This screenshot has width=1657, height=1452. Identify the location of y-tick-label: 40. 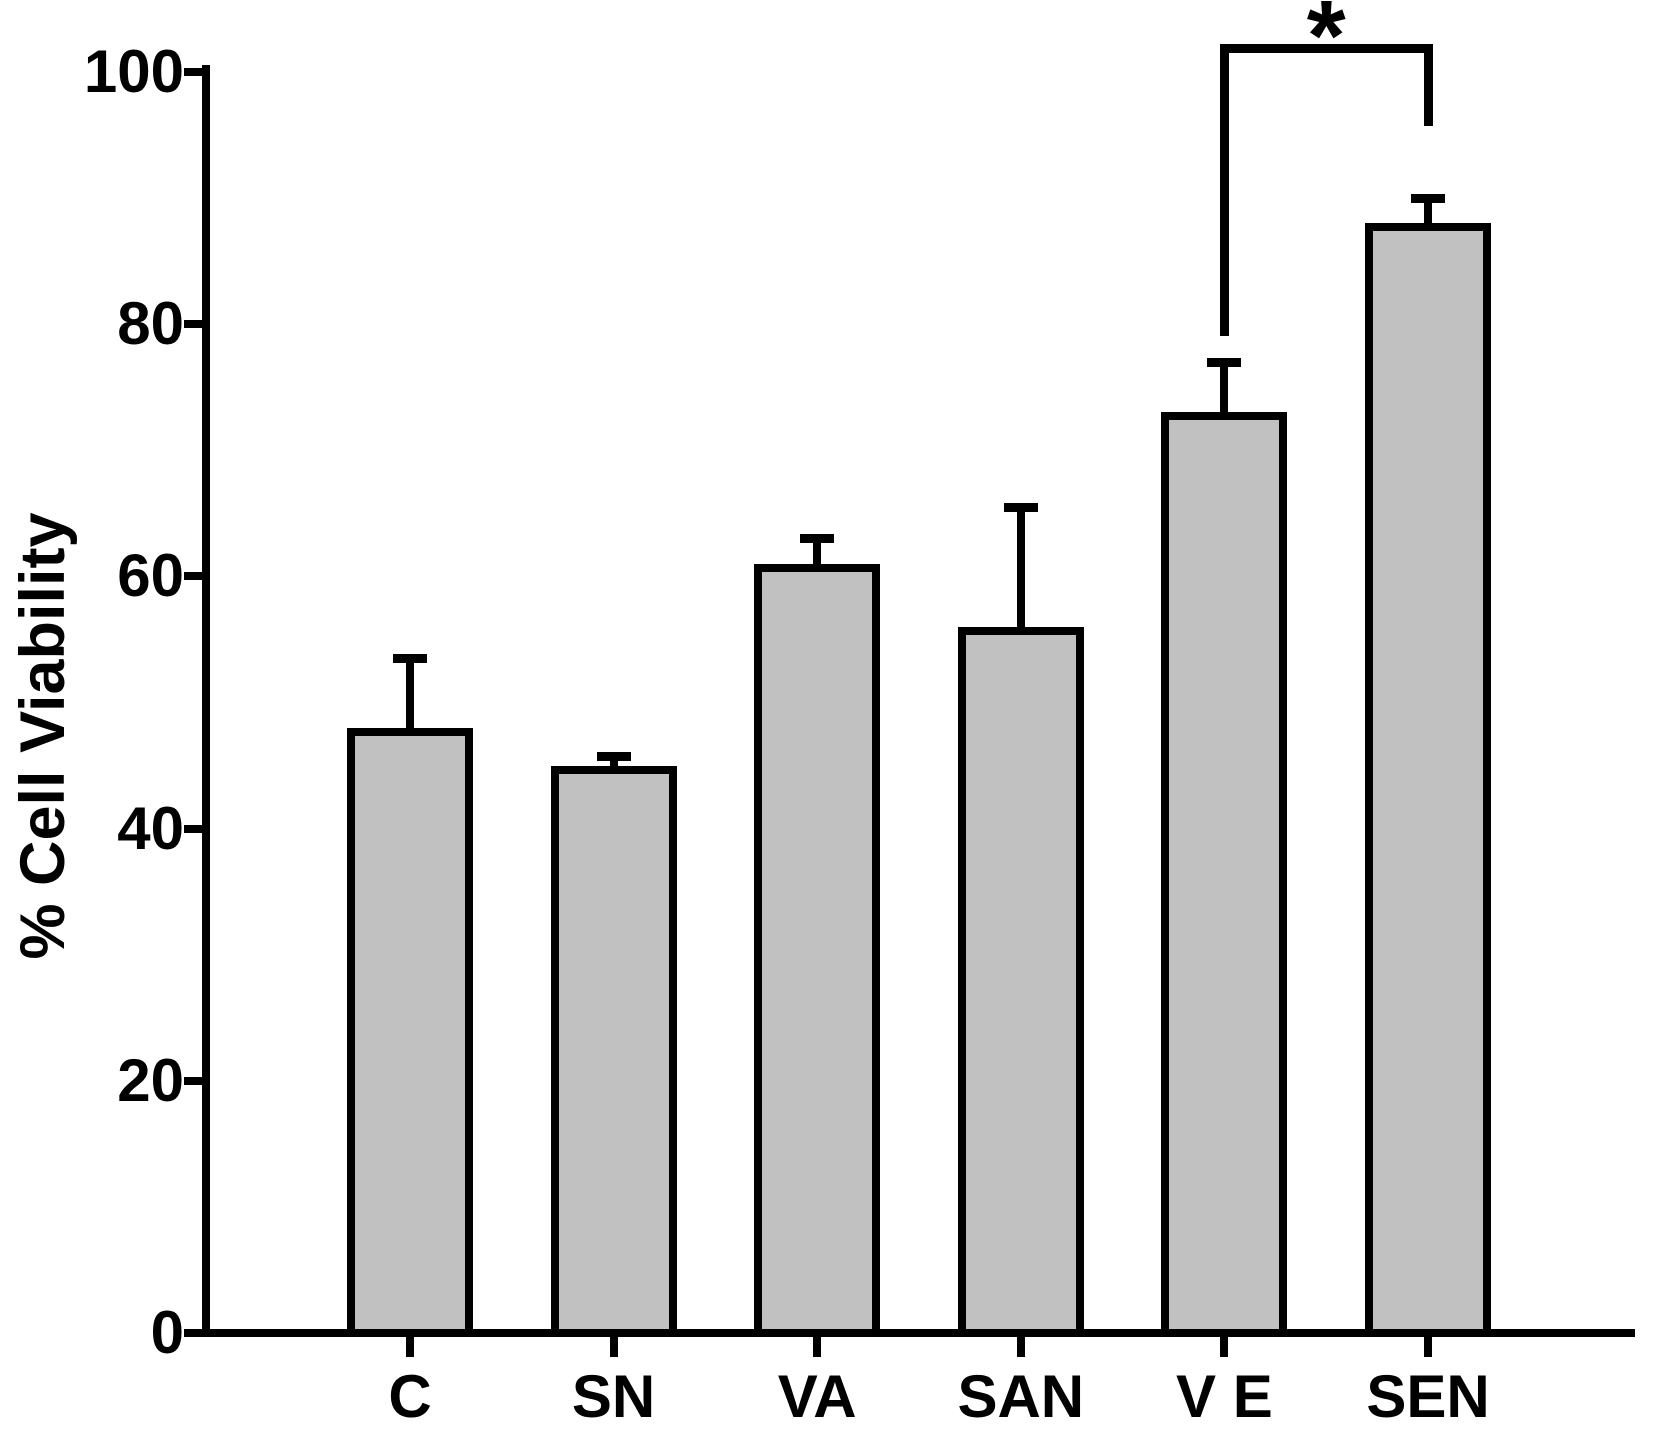
(150, 828).